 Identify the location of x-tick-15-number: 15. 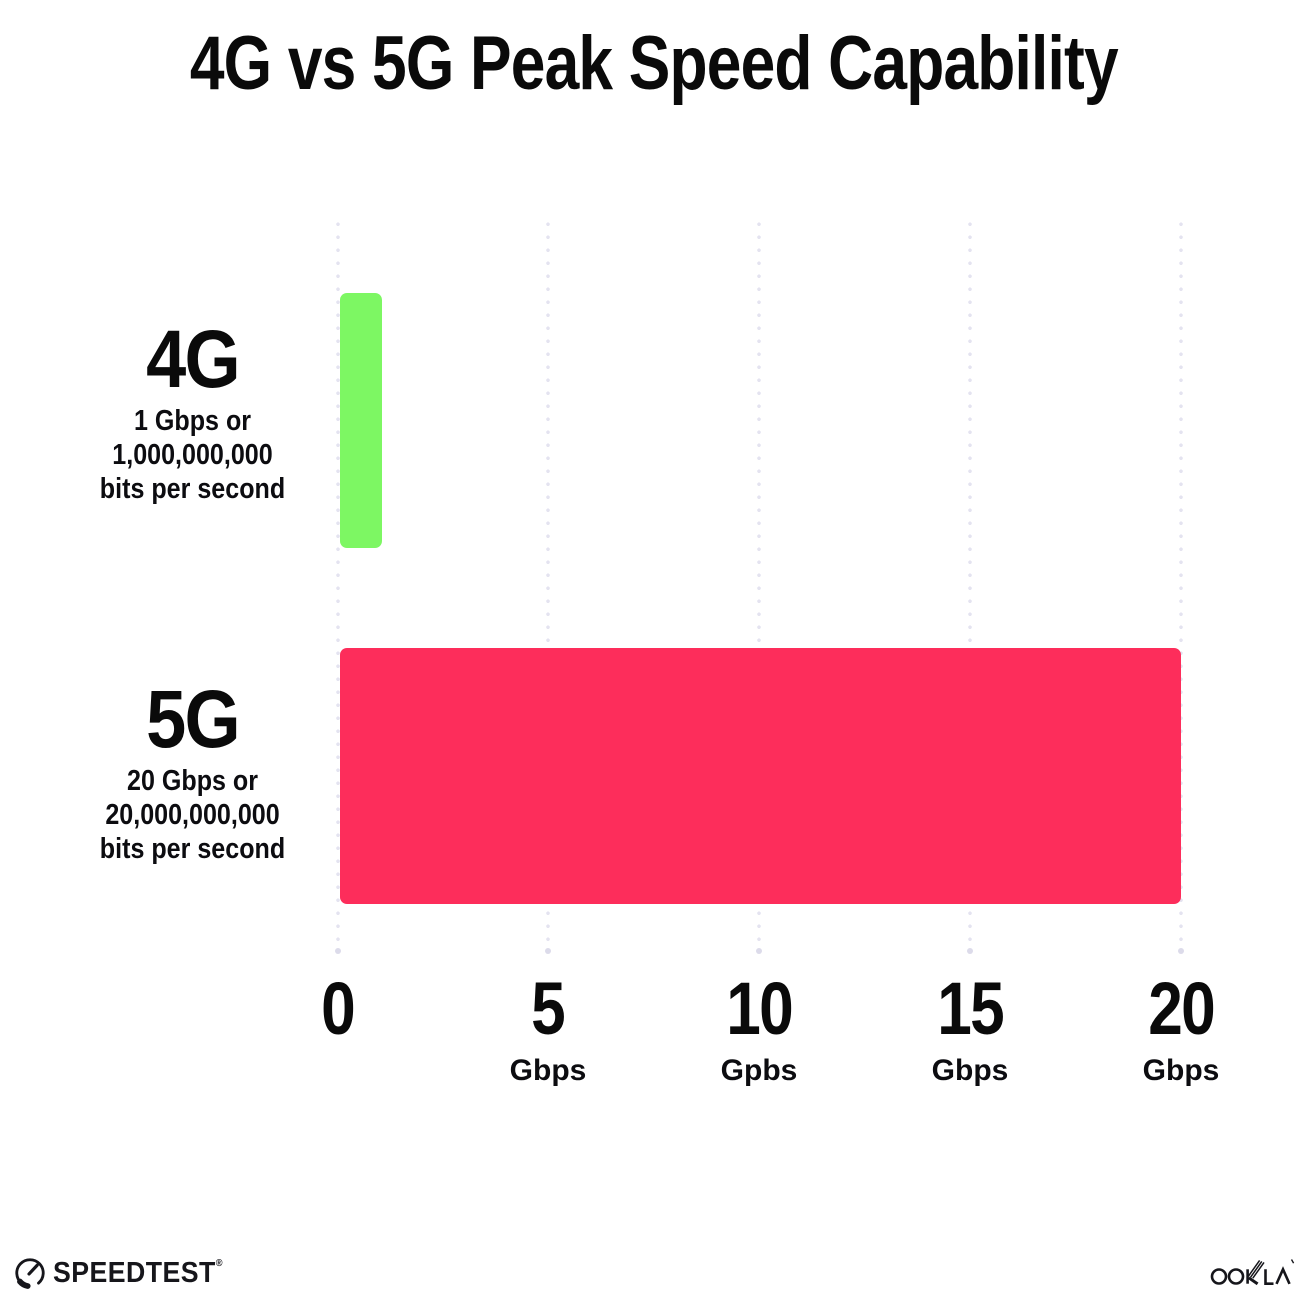
(970, 1008).